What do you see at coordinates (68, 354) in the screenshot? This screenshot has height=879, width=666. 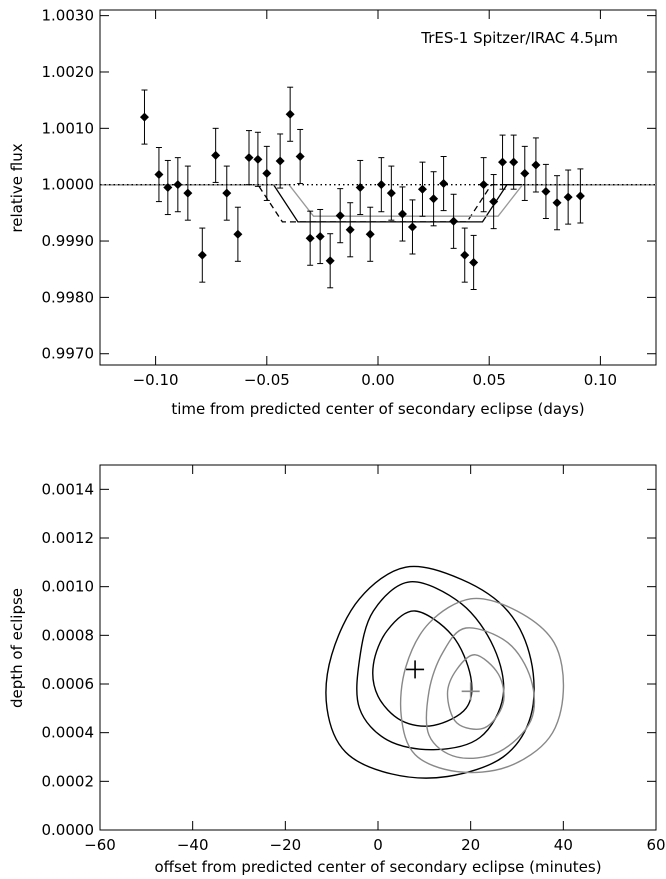 I see `y-tick-label: 0.9970` at bounding box center [68, 354].